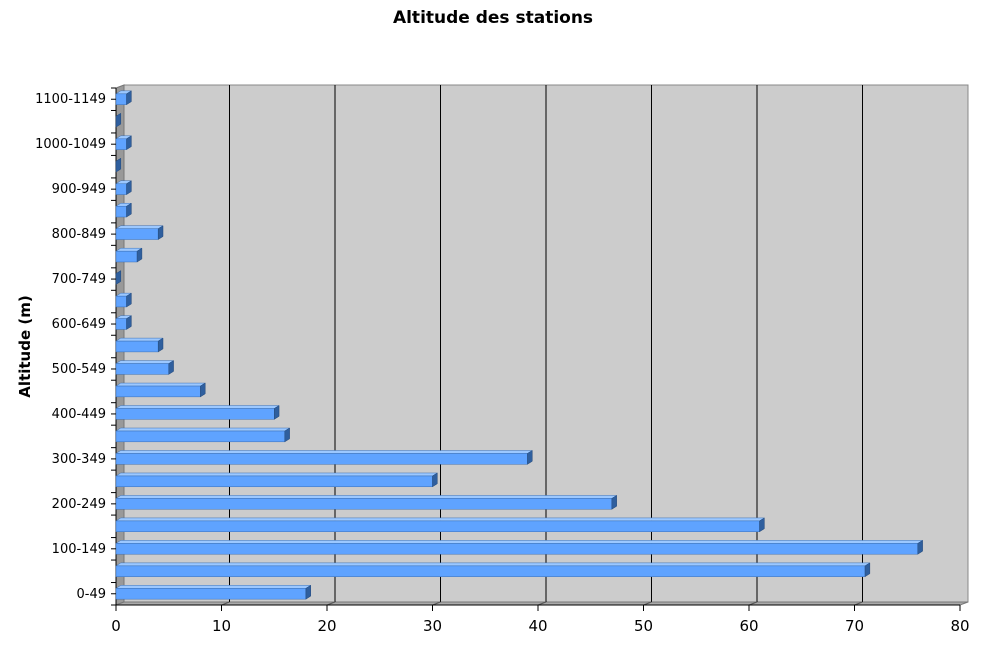  Describe the element at coordinates (748, 626) in the screenshot. I see `x-tick-label: 60` at that location.